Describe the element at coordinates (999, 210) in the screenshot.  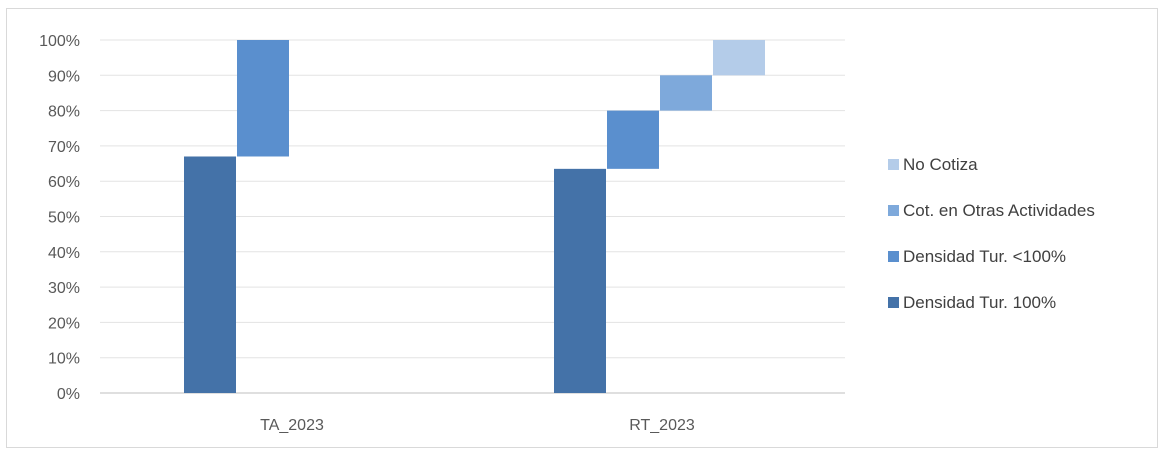
I see `legend-label: Cot. en Otras Actividades` at that location.